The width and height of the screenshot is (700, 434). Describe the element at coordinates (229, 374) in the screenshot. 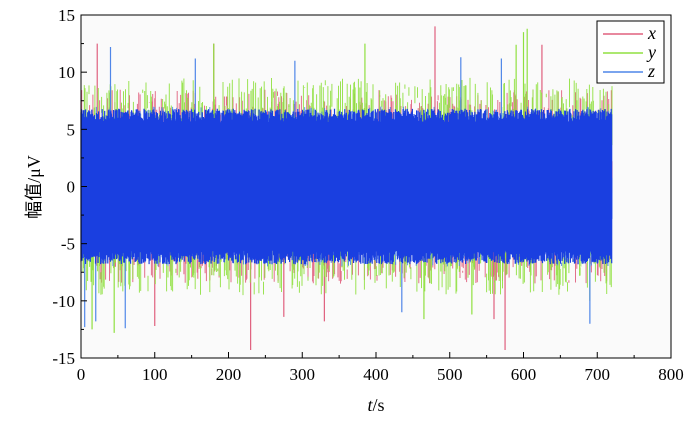

I see `x-tick-label: 200` at that location.